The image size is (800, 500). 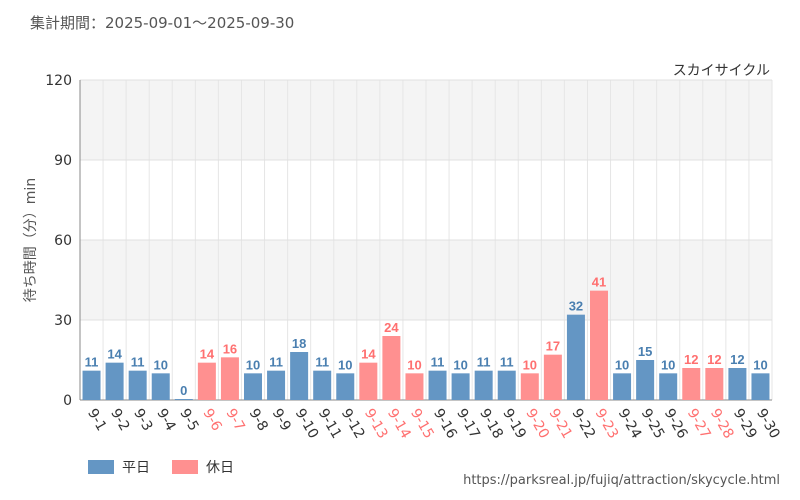 What do you see at coordinates (183, 390) in the screenshot?
I see `bar-value-label: 0` at bounding box center [183, 390].